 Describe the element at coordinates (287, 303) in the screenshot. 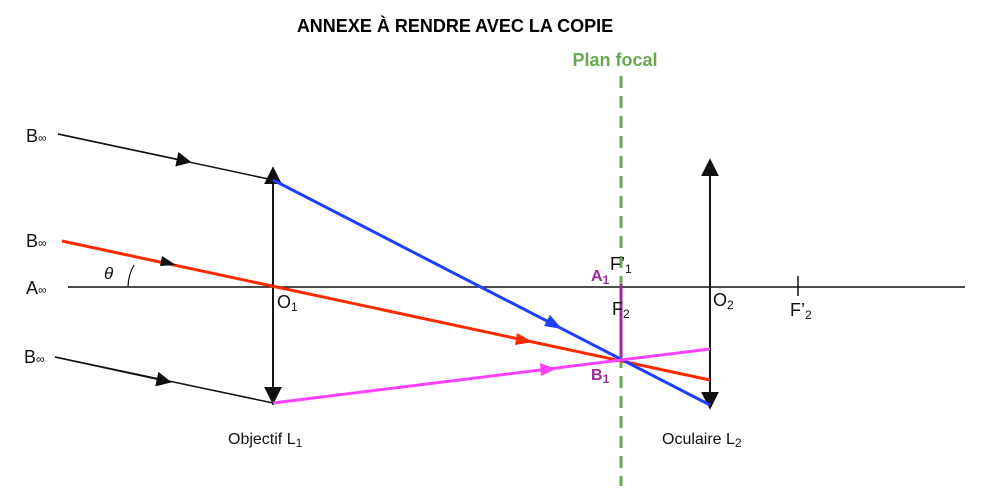

I see `o1-label: O1` at that location.